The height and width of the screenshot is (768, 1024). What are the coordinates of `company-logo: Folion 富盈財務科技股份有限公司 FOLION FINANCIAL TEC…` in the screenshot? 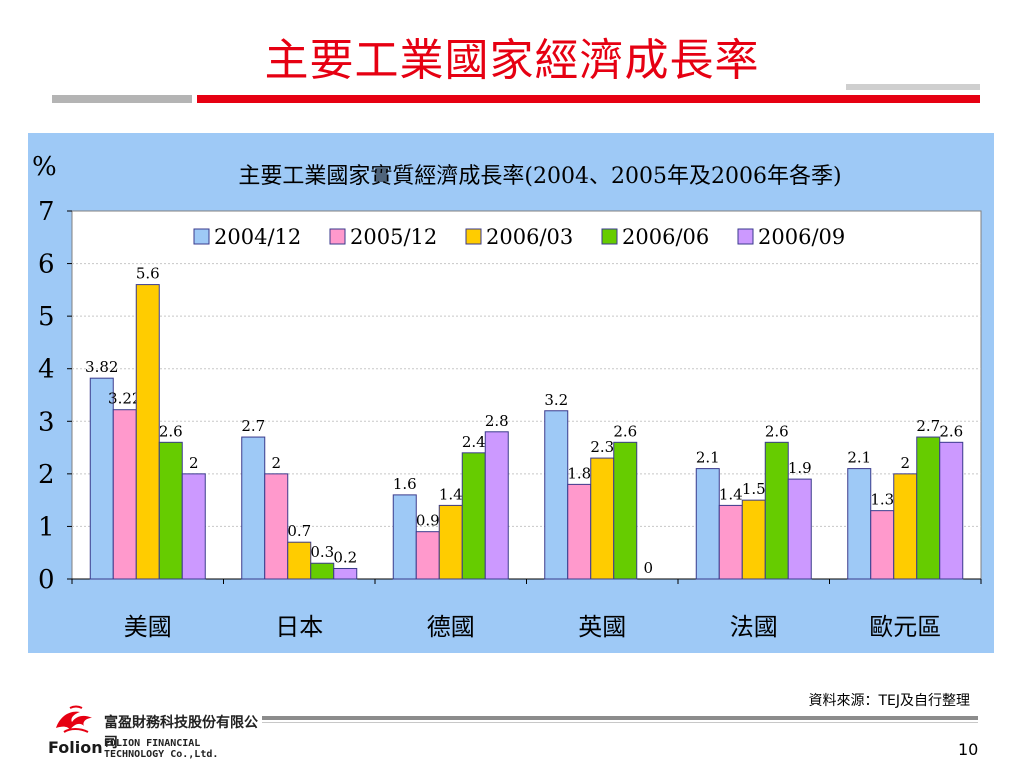 It's located at (156, 731).